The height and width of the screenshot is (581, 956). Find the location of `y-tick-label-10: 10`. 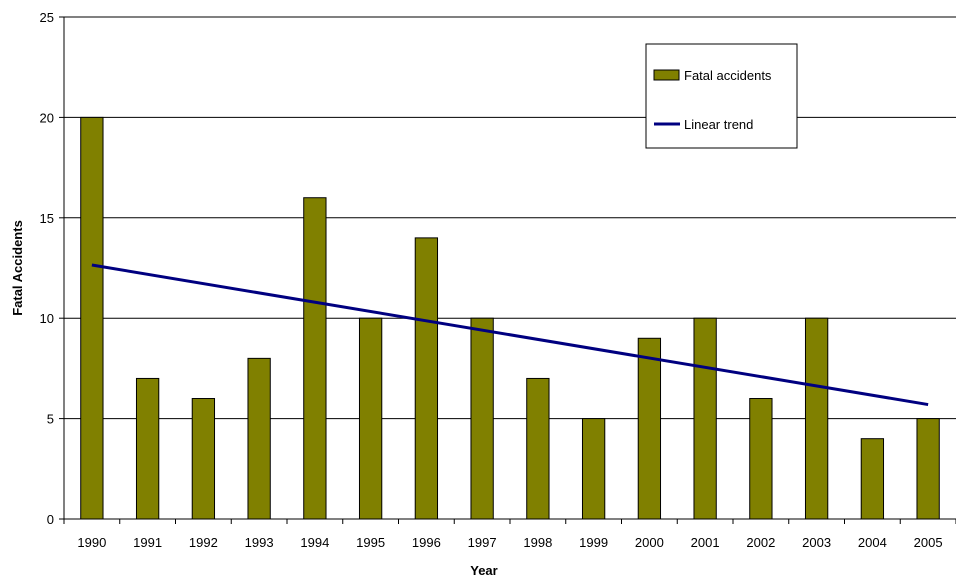

y-tick-label-10: 10 is located at coordinates (47, 318).